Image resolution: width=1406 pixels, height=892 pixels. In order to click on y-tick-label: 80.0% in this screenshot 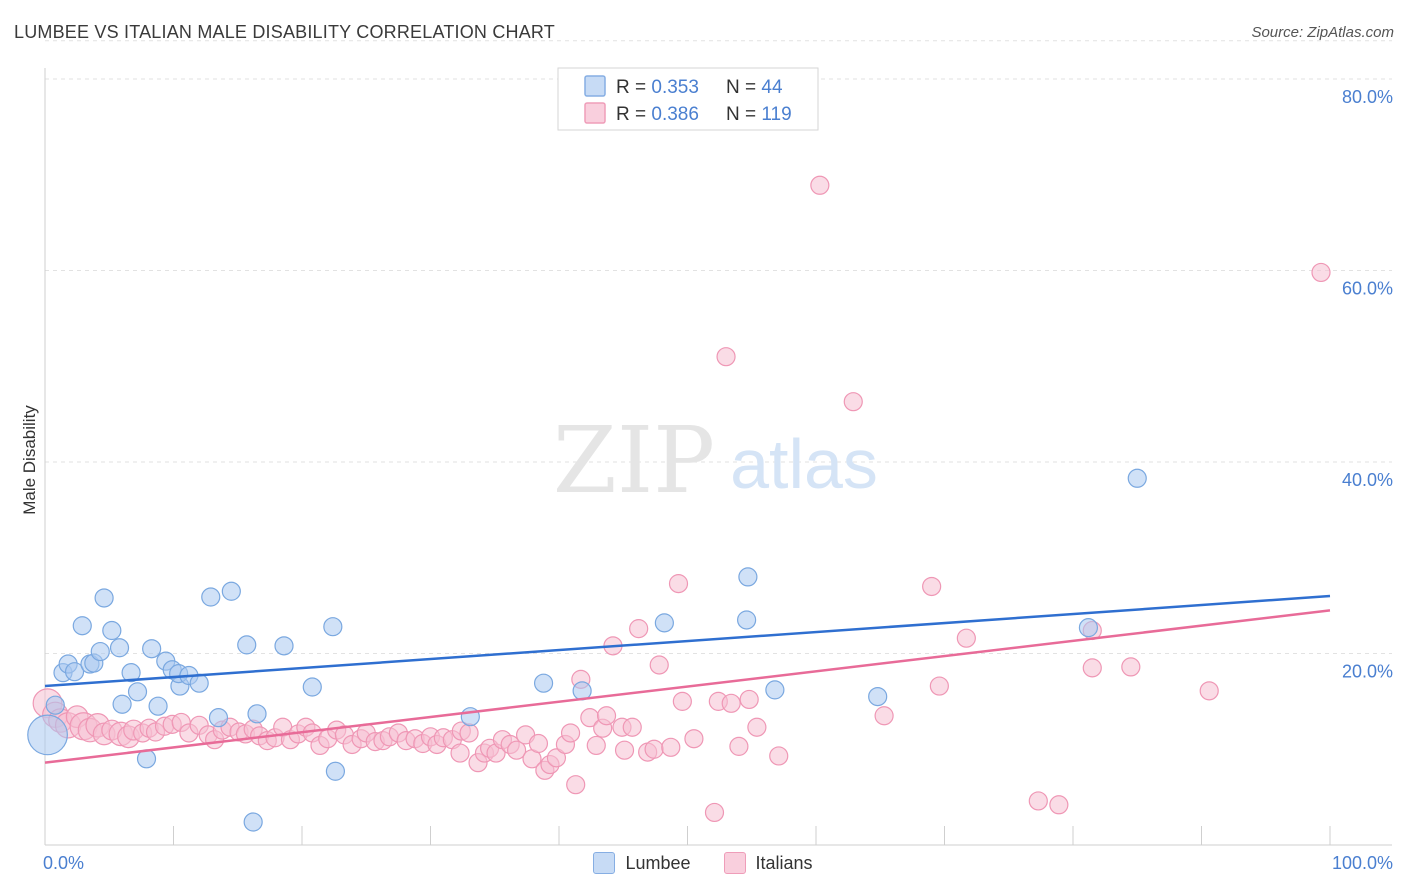, I will do `click(1367, 97)`.